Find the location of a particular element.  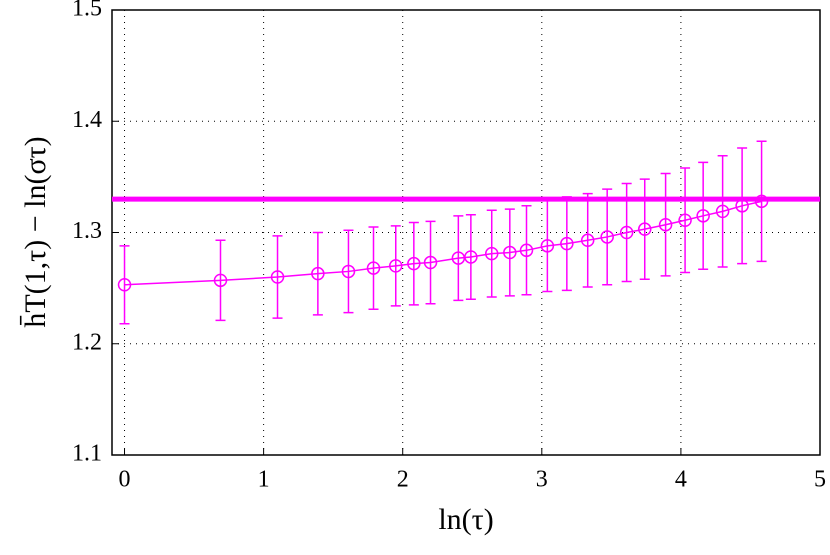

y-tick-label: 1.2 is located at coordinates (87, 342).